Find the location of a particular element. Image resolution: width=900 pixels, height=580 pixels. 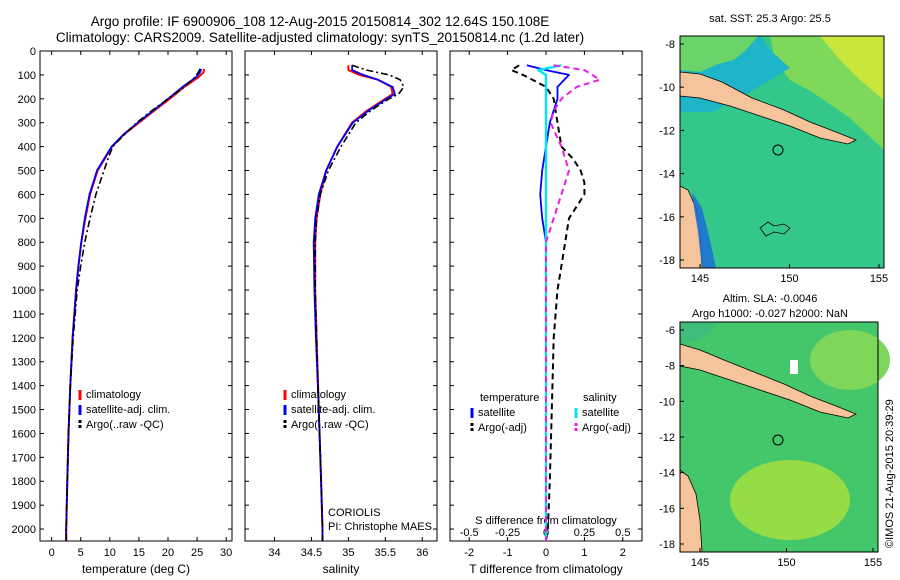

sla-missing-patch is located at coordinates (794, 367).